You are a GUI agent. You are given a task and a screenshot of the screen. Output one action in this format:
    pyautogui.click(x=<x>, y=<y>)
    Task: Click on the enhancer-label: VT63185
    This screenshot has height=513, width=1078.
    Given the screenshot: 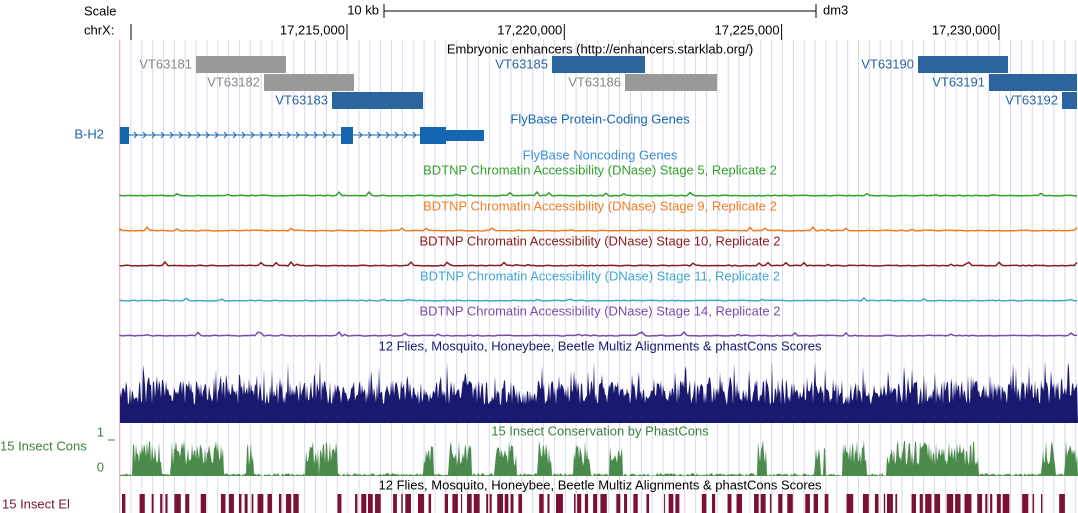 What is the action you would take?
    pyautogui.click(x=521, y=63)
    